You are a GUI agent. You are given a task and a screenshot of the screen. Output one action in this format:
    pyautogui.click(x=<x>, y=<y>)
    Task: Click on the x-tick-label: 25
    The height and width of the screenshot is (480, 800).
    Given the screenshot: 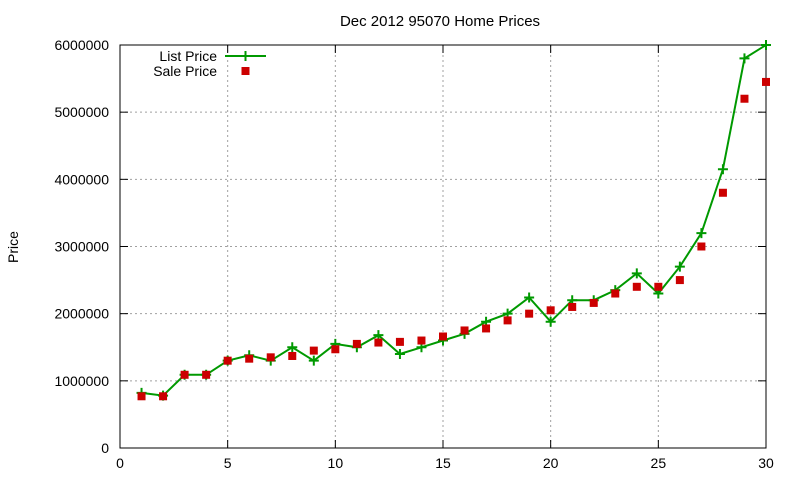 What is the action you would take?
    pyautogui.click(x=659, y=463)
    